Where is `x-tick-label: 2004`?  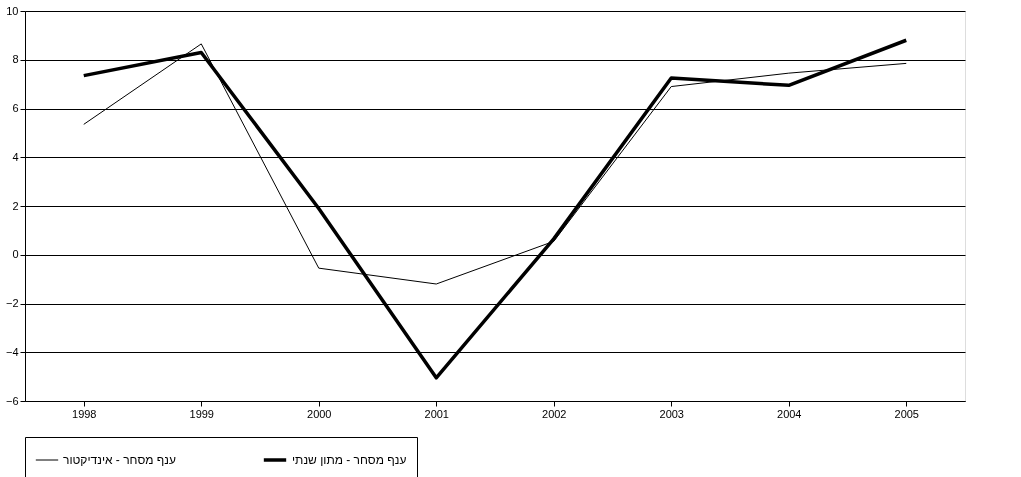 x-tick-label: 2004 is located at coordinates (789, 413).